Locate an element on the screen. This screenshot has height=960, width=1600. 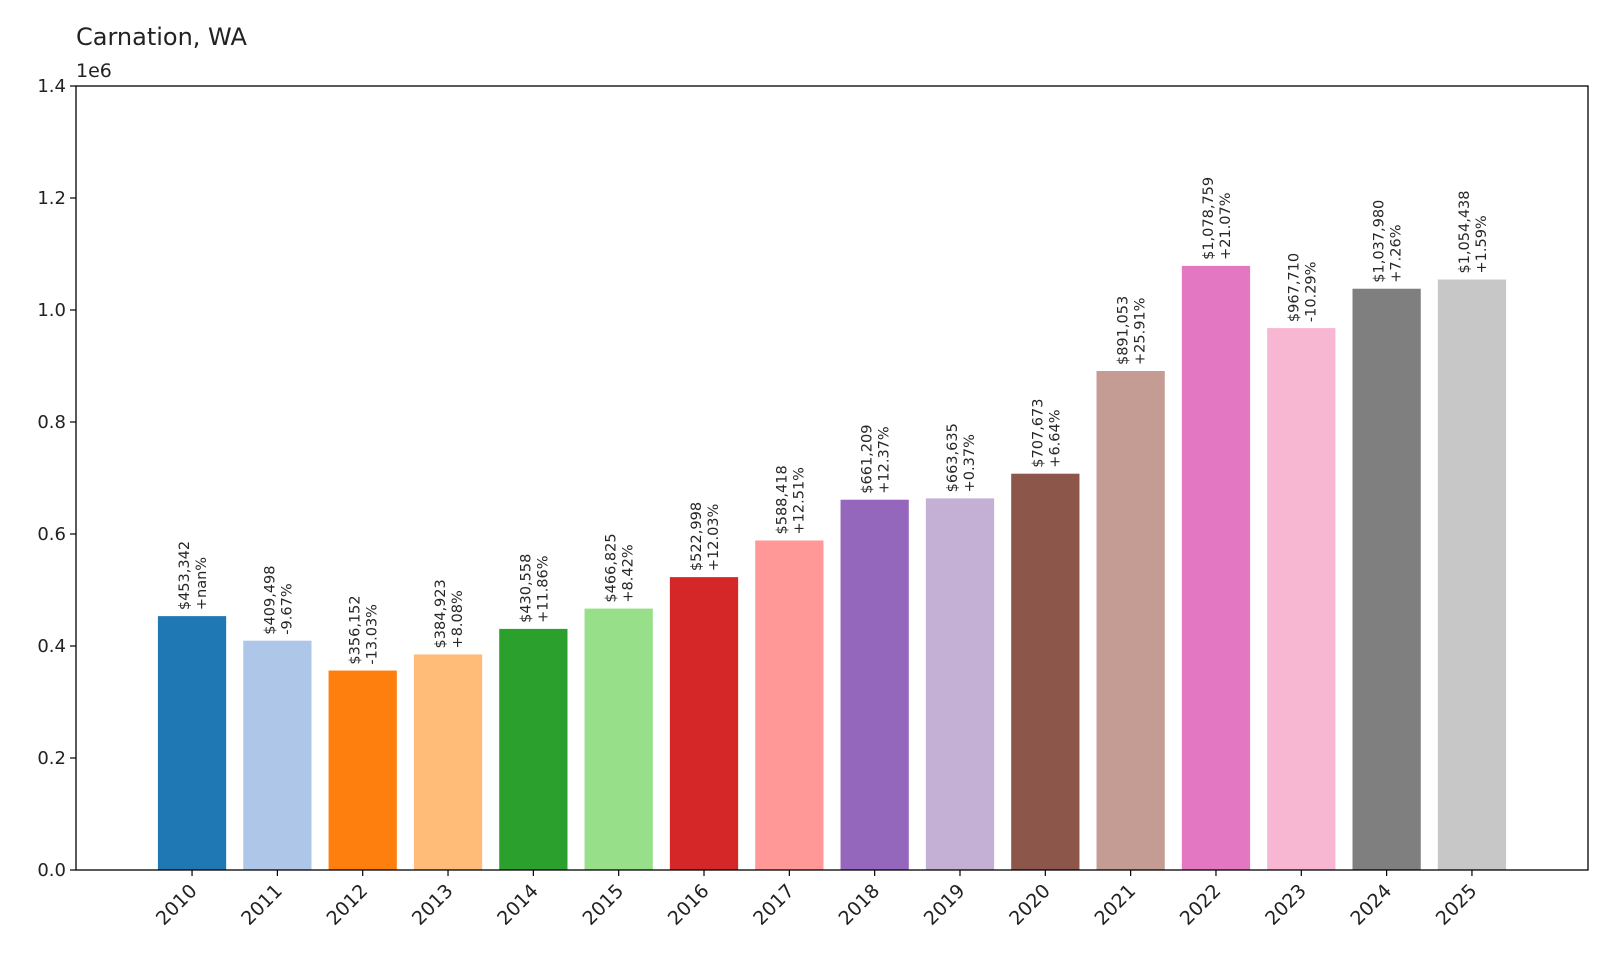
value-label-2011: $409,498 is located at coordinates (270, 599).